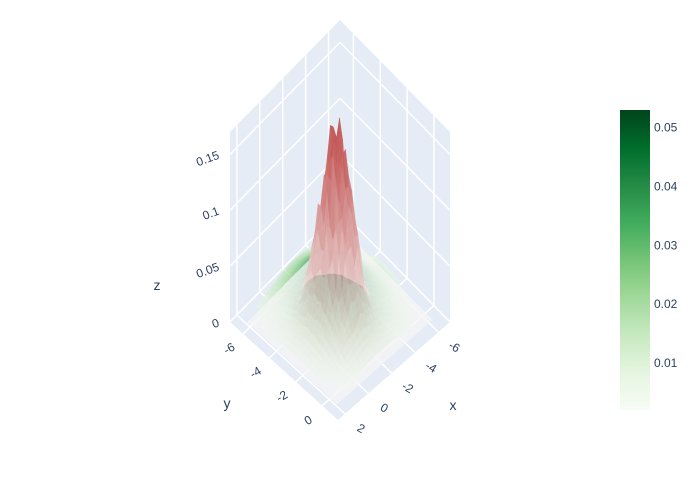  I want to click on colorbar-tick-label: 0.02, so click(666, 304).